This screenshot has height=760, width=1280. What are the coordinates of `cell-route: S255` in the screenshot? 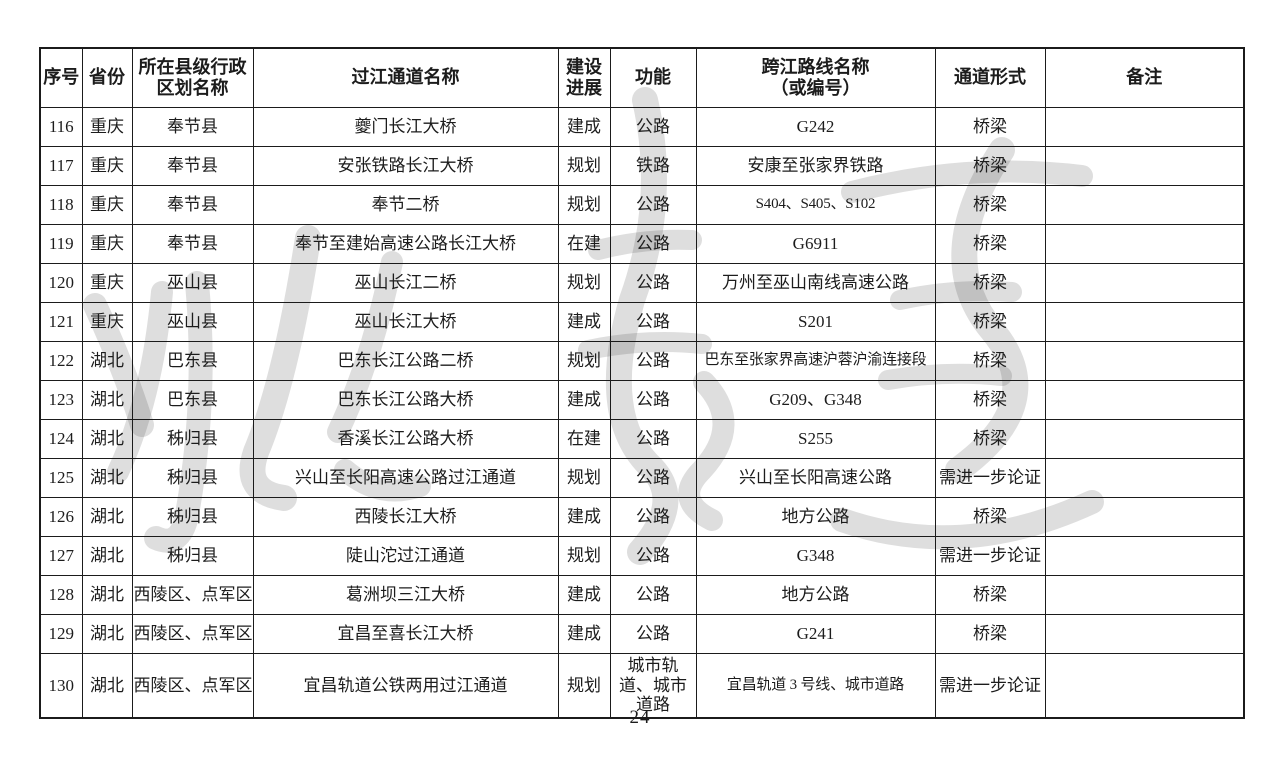 It's located at (815, 439).